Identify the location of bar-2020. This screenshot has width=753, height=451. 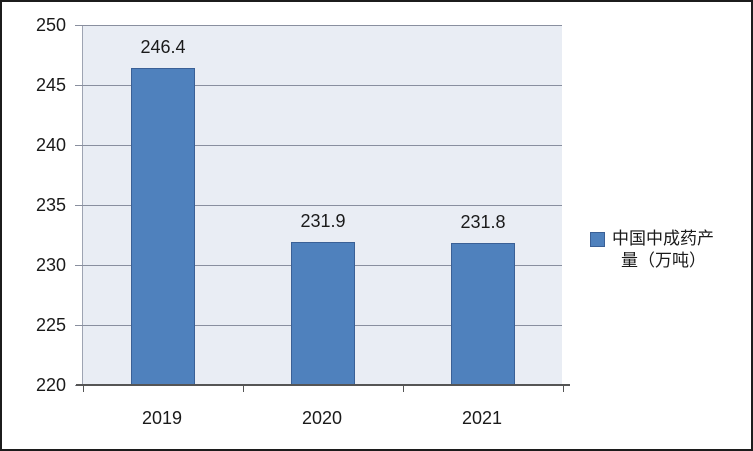
(323, 313).